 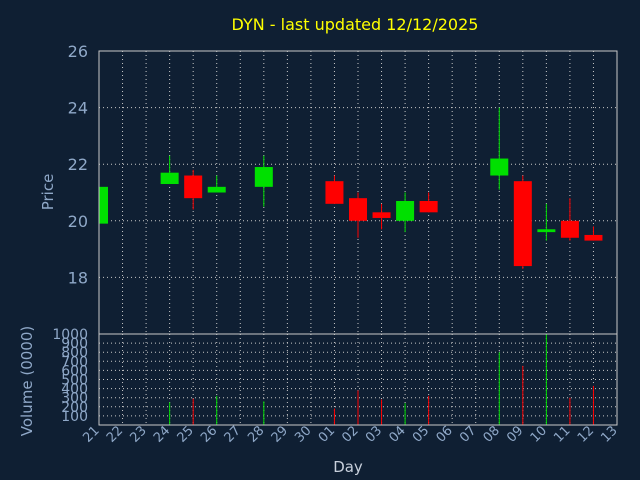 What do you see at coordinates (48, 192) in the screenshot?
I see `price-axis-label: Price` at bounding box center [48, 192].